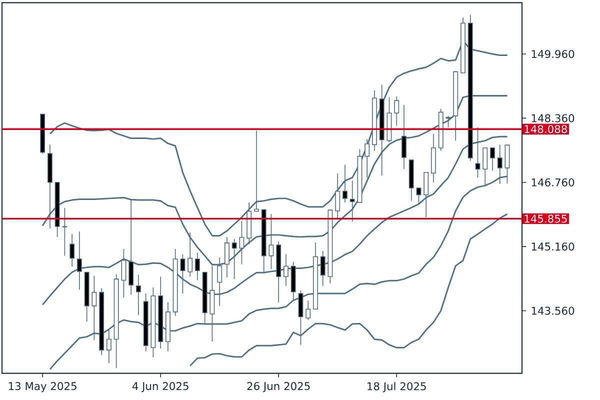  What do you see at coordinates (553, 246) in the screenshot?
I see `y-tick-label: 145.160` at bounding box center [553, 246].